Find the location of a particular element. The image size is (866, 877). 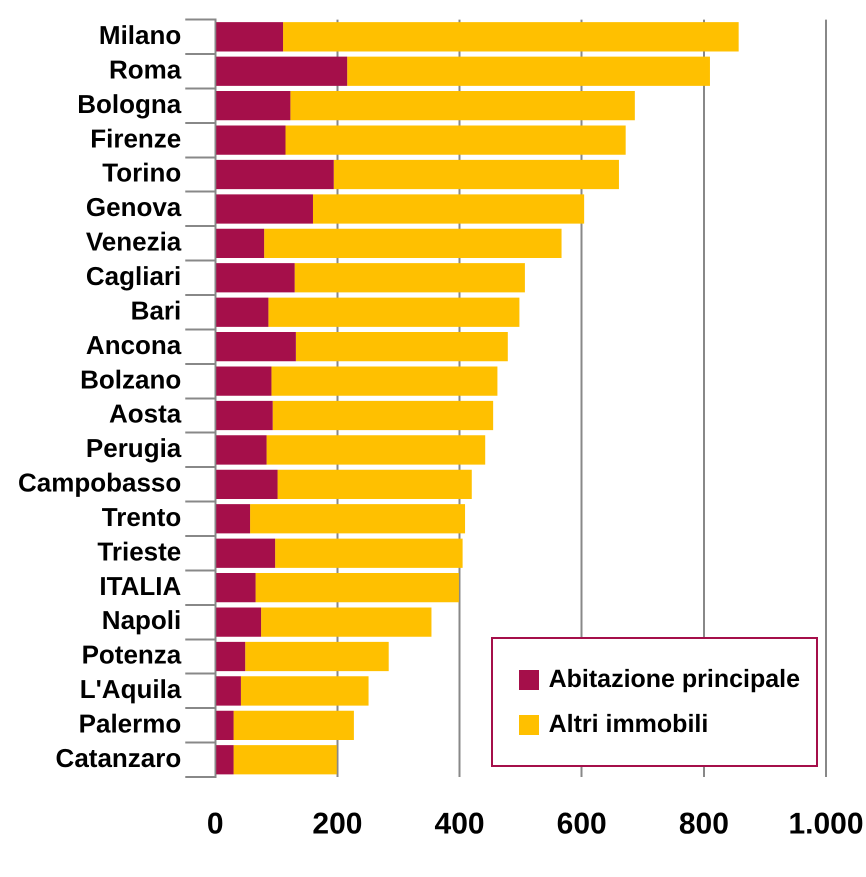

y-tick-label: Venezia is located at coordinates (134, 241).